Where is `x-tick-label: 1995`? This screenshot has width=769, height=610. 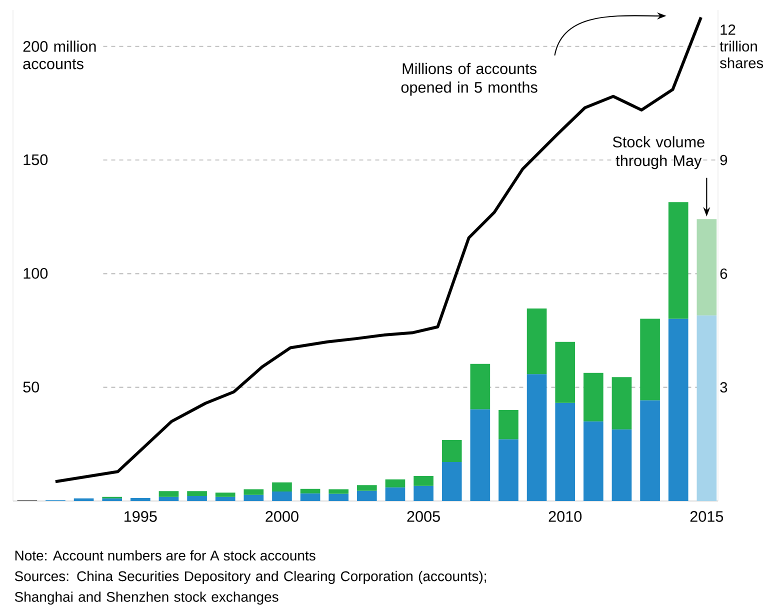 x-tick-label: 1995 is located at coordinates (140, 516).